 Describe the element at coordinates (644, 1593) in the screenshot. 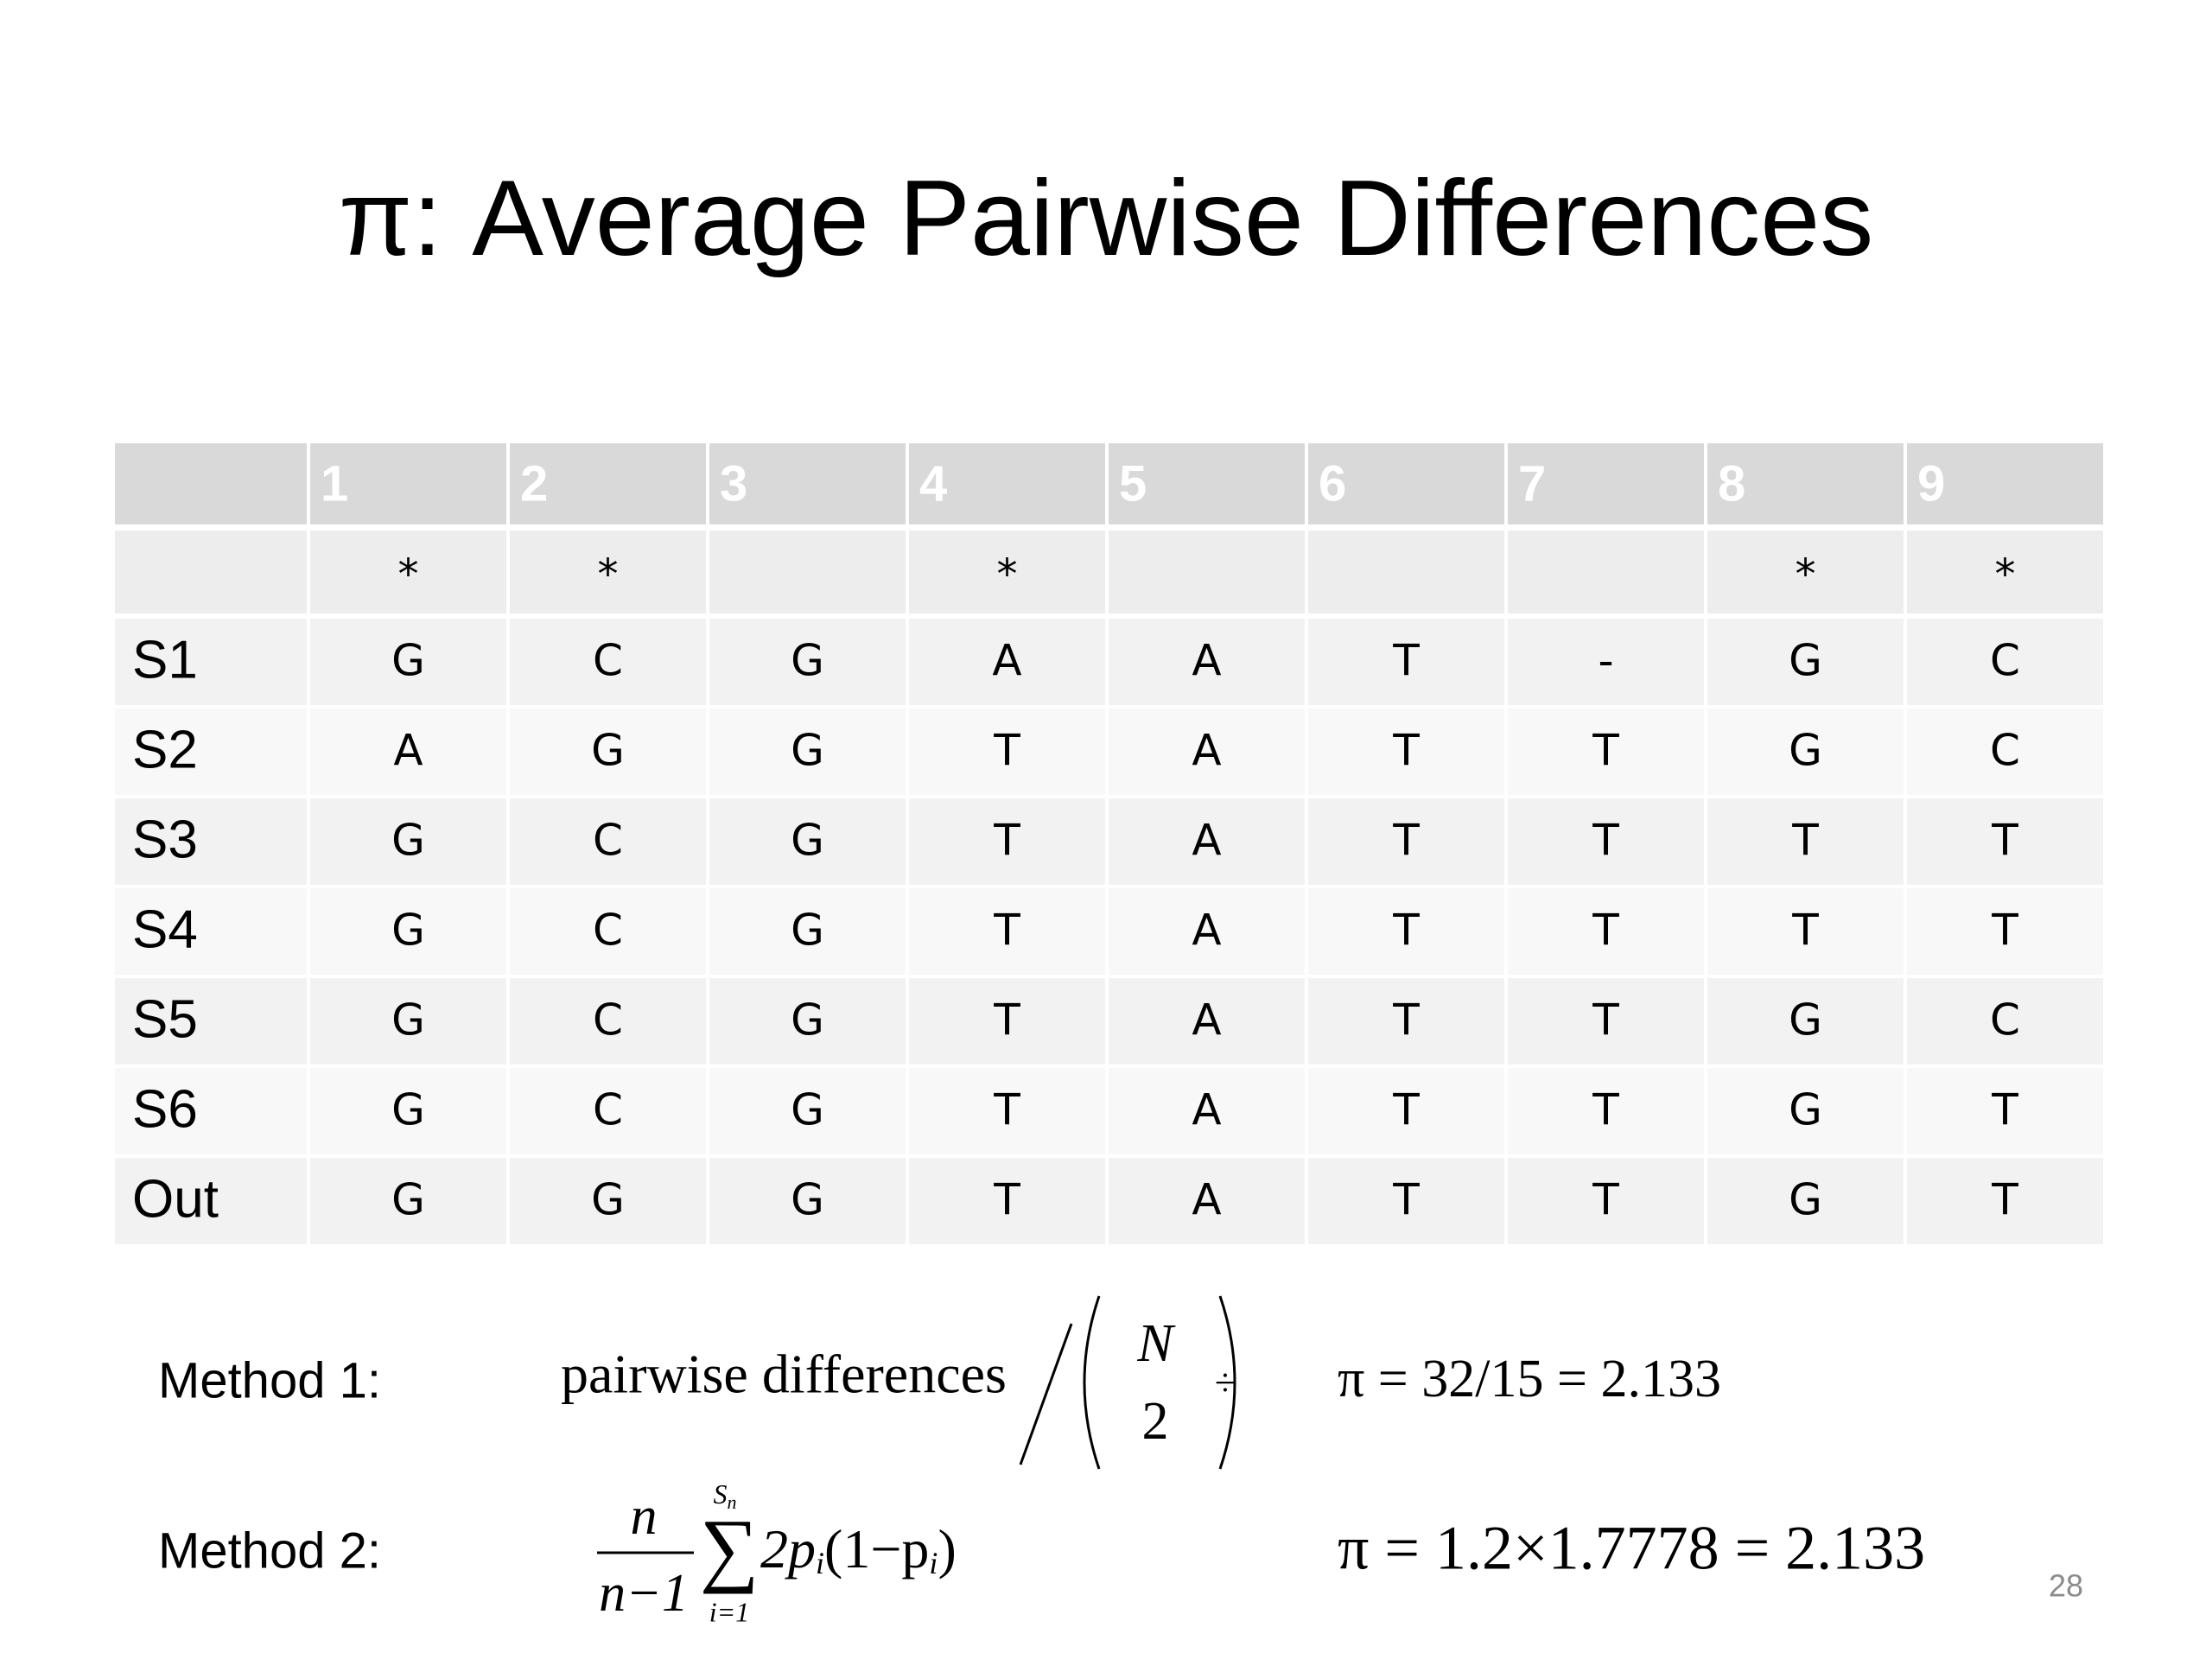

I see `fraction-denominator: n−1` at that location.